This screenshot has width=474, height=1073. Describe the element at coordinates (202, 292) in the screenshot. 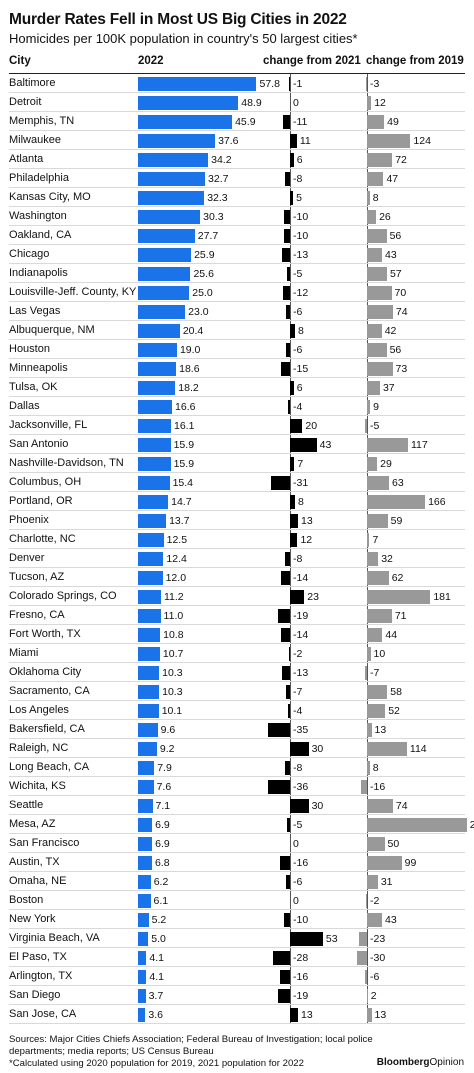

I see `rate-value-label: 25.0` at that location.